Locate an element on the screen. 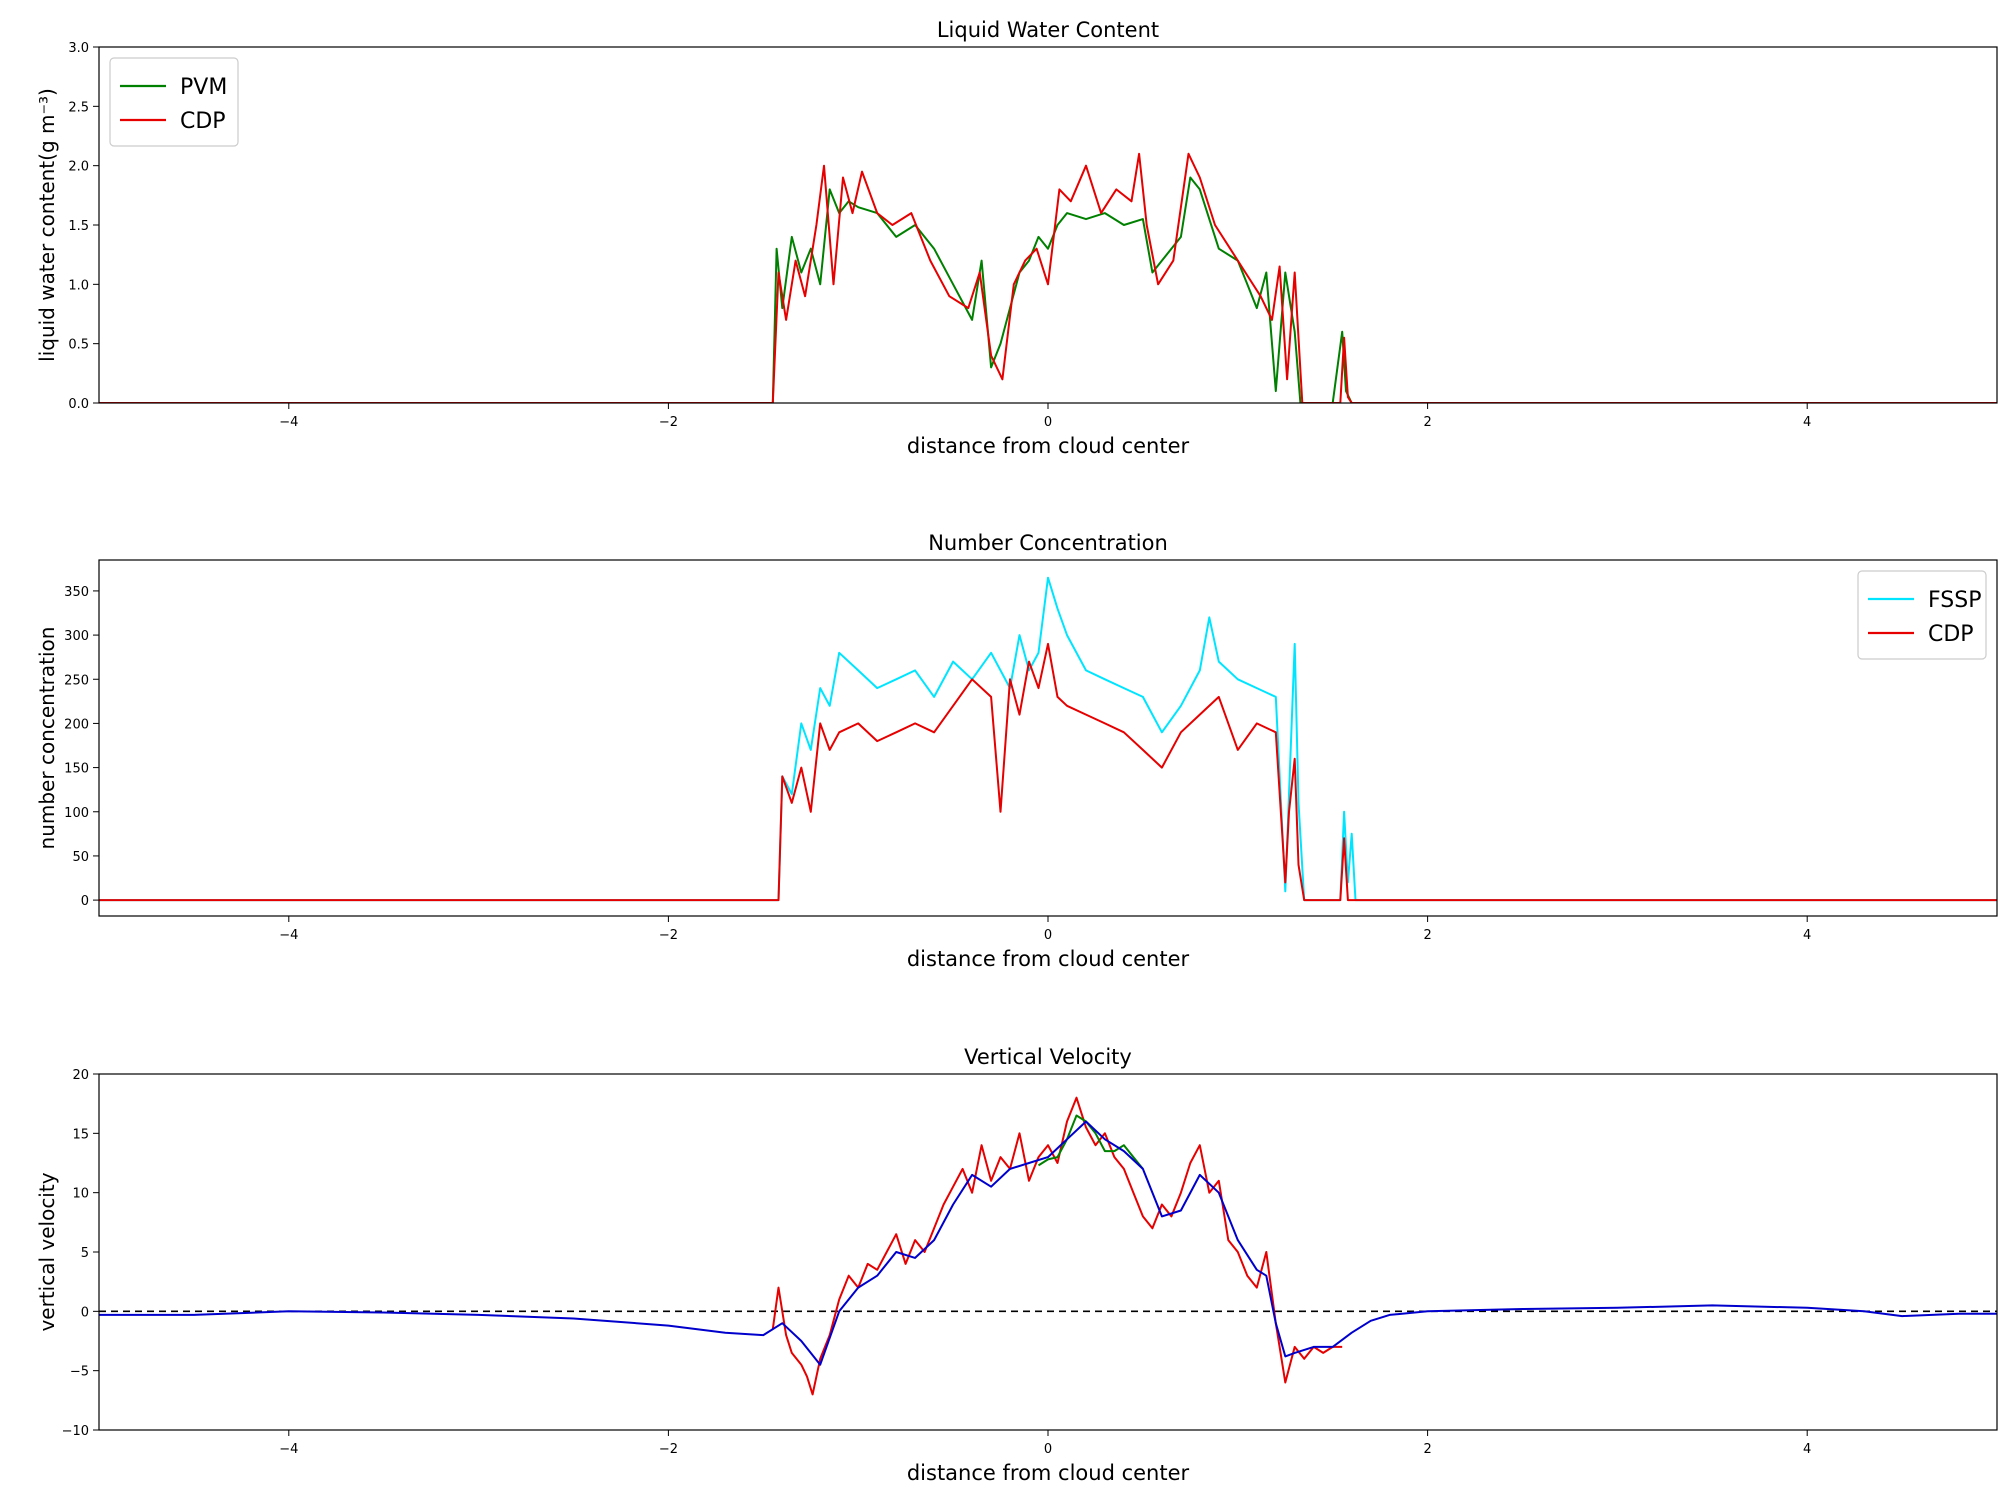  y-tick-label: 150 is located at coordinates (76, 769).